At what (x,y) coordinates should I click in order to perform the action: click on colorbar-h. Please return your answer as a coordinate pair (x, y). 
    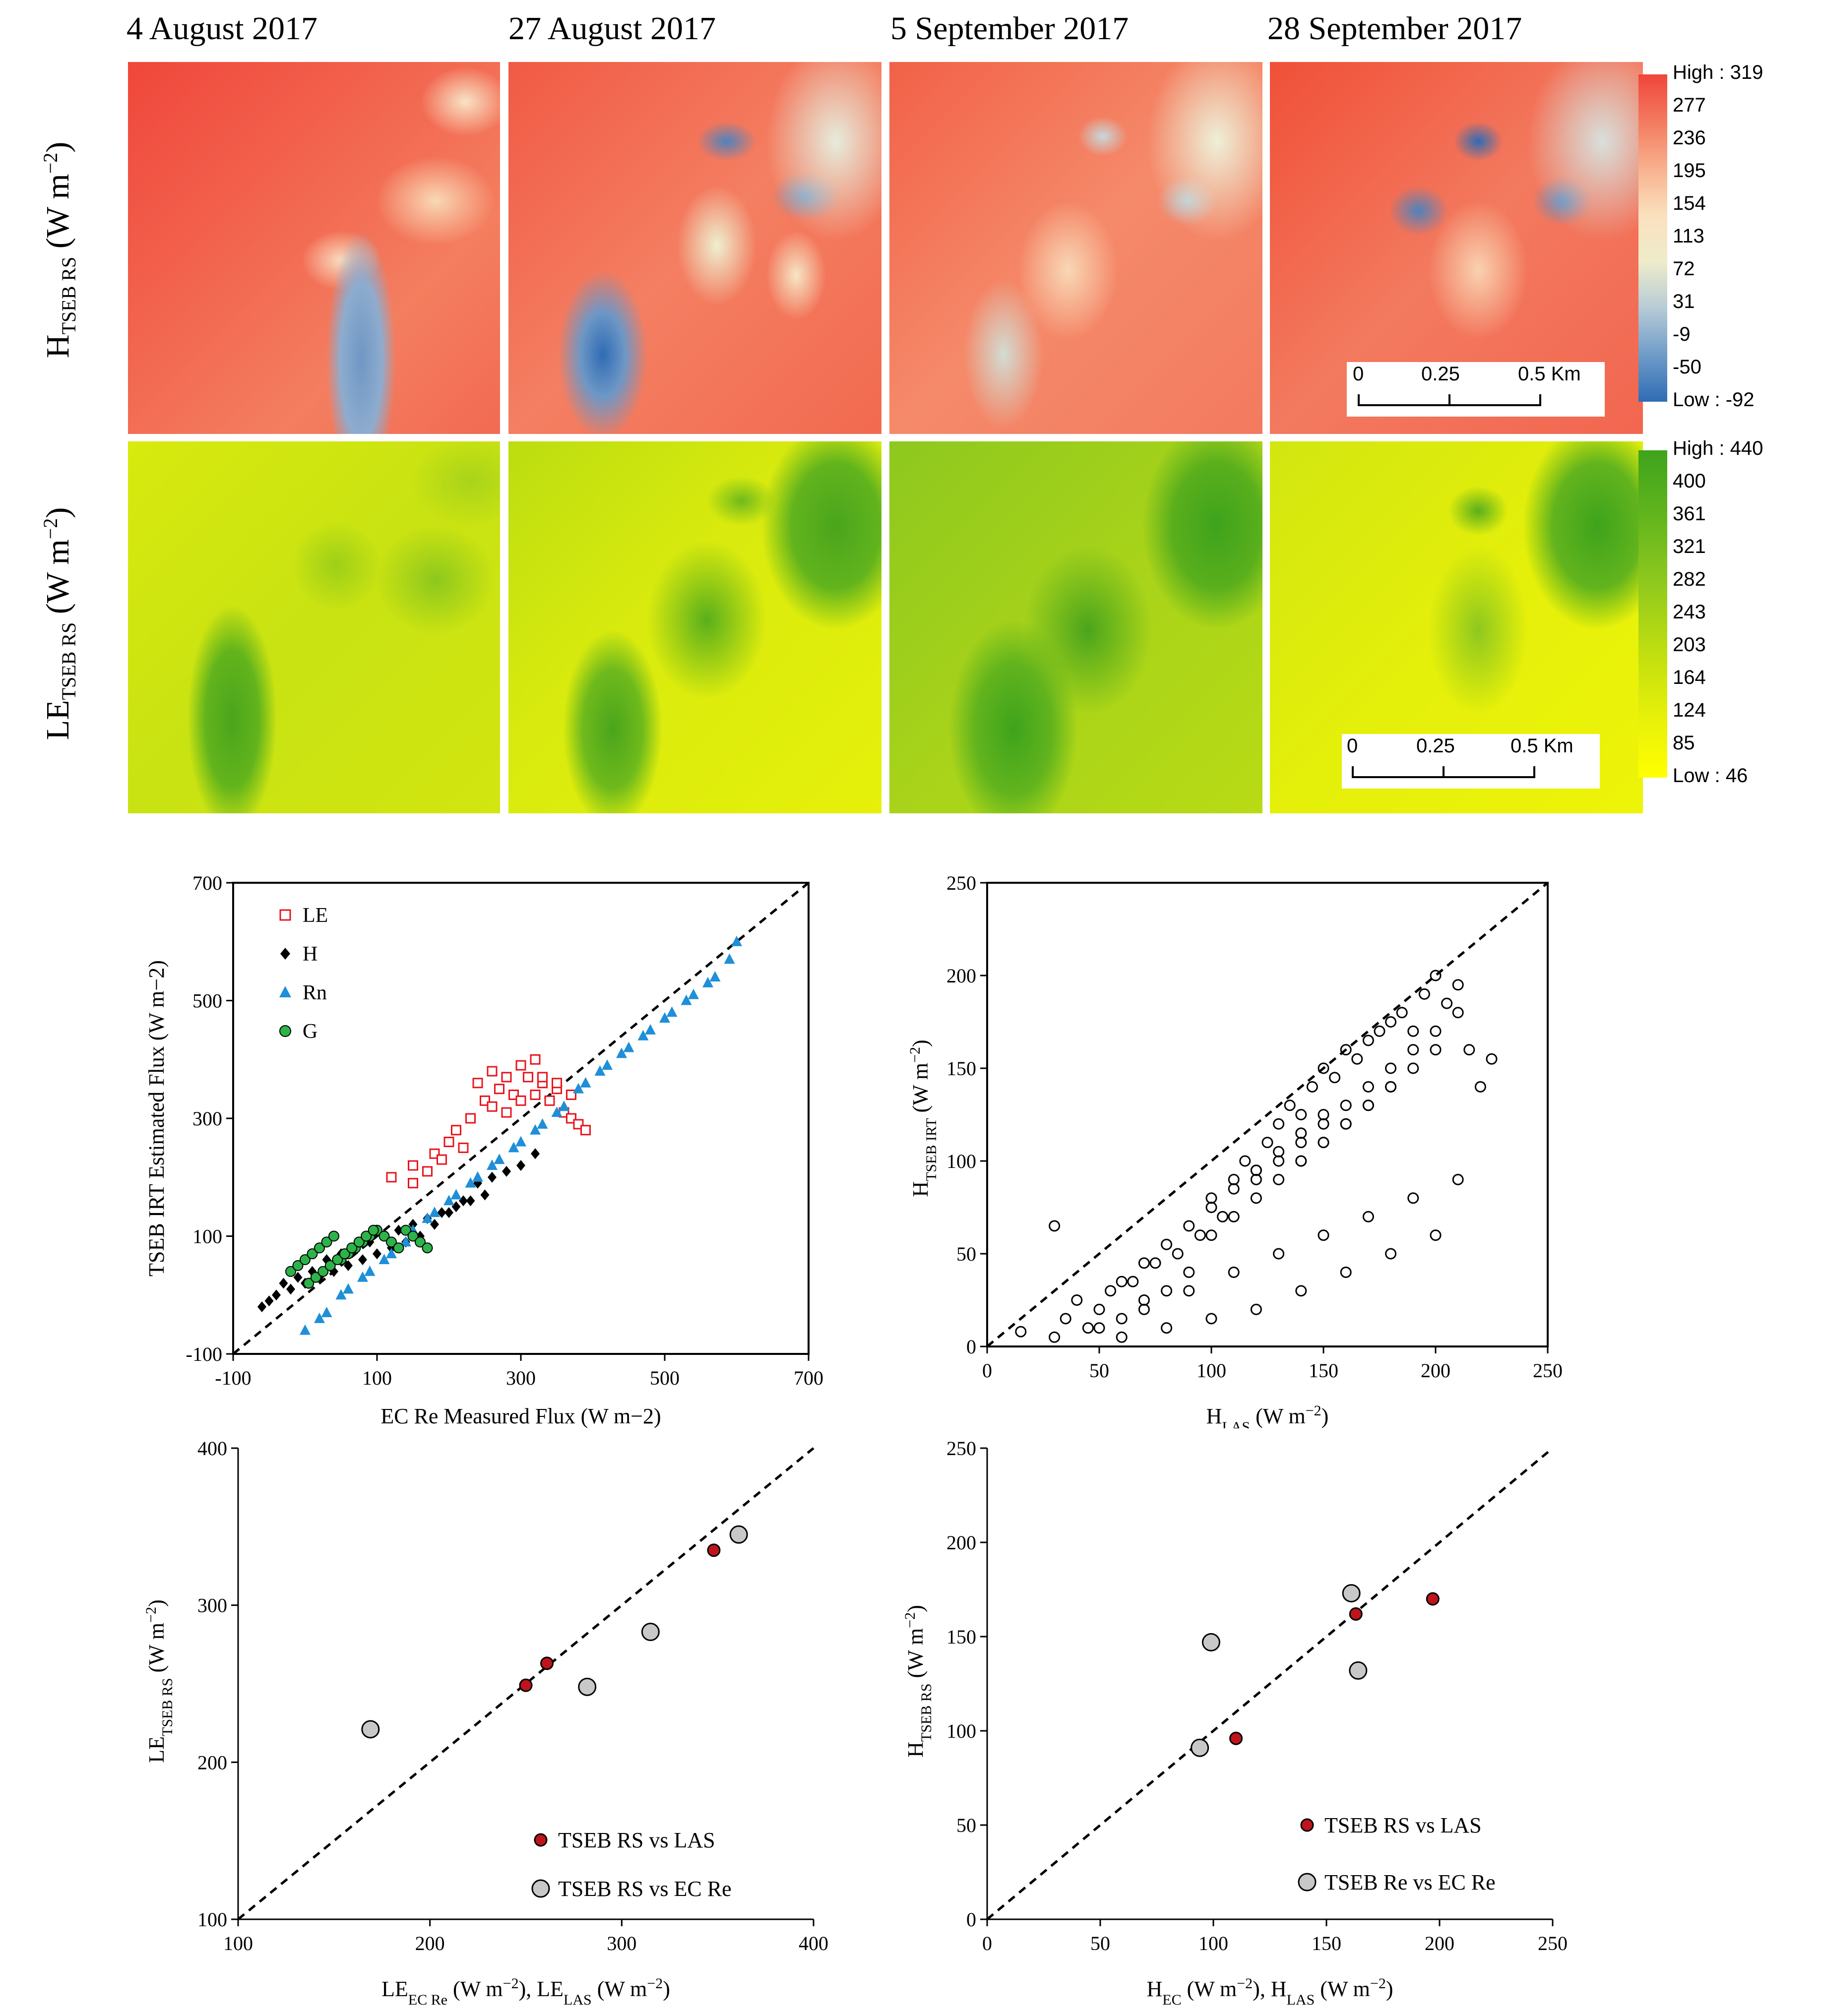
    Looking at the image, I should click on (1652, 238).